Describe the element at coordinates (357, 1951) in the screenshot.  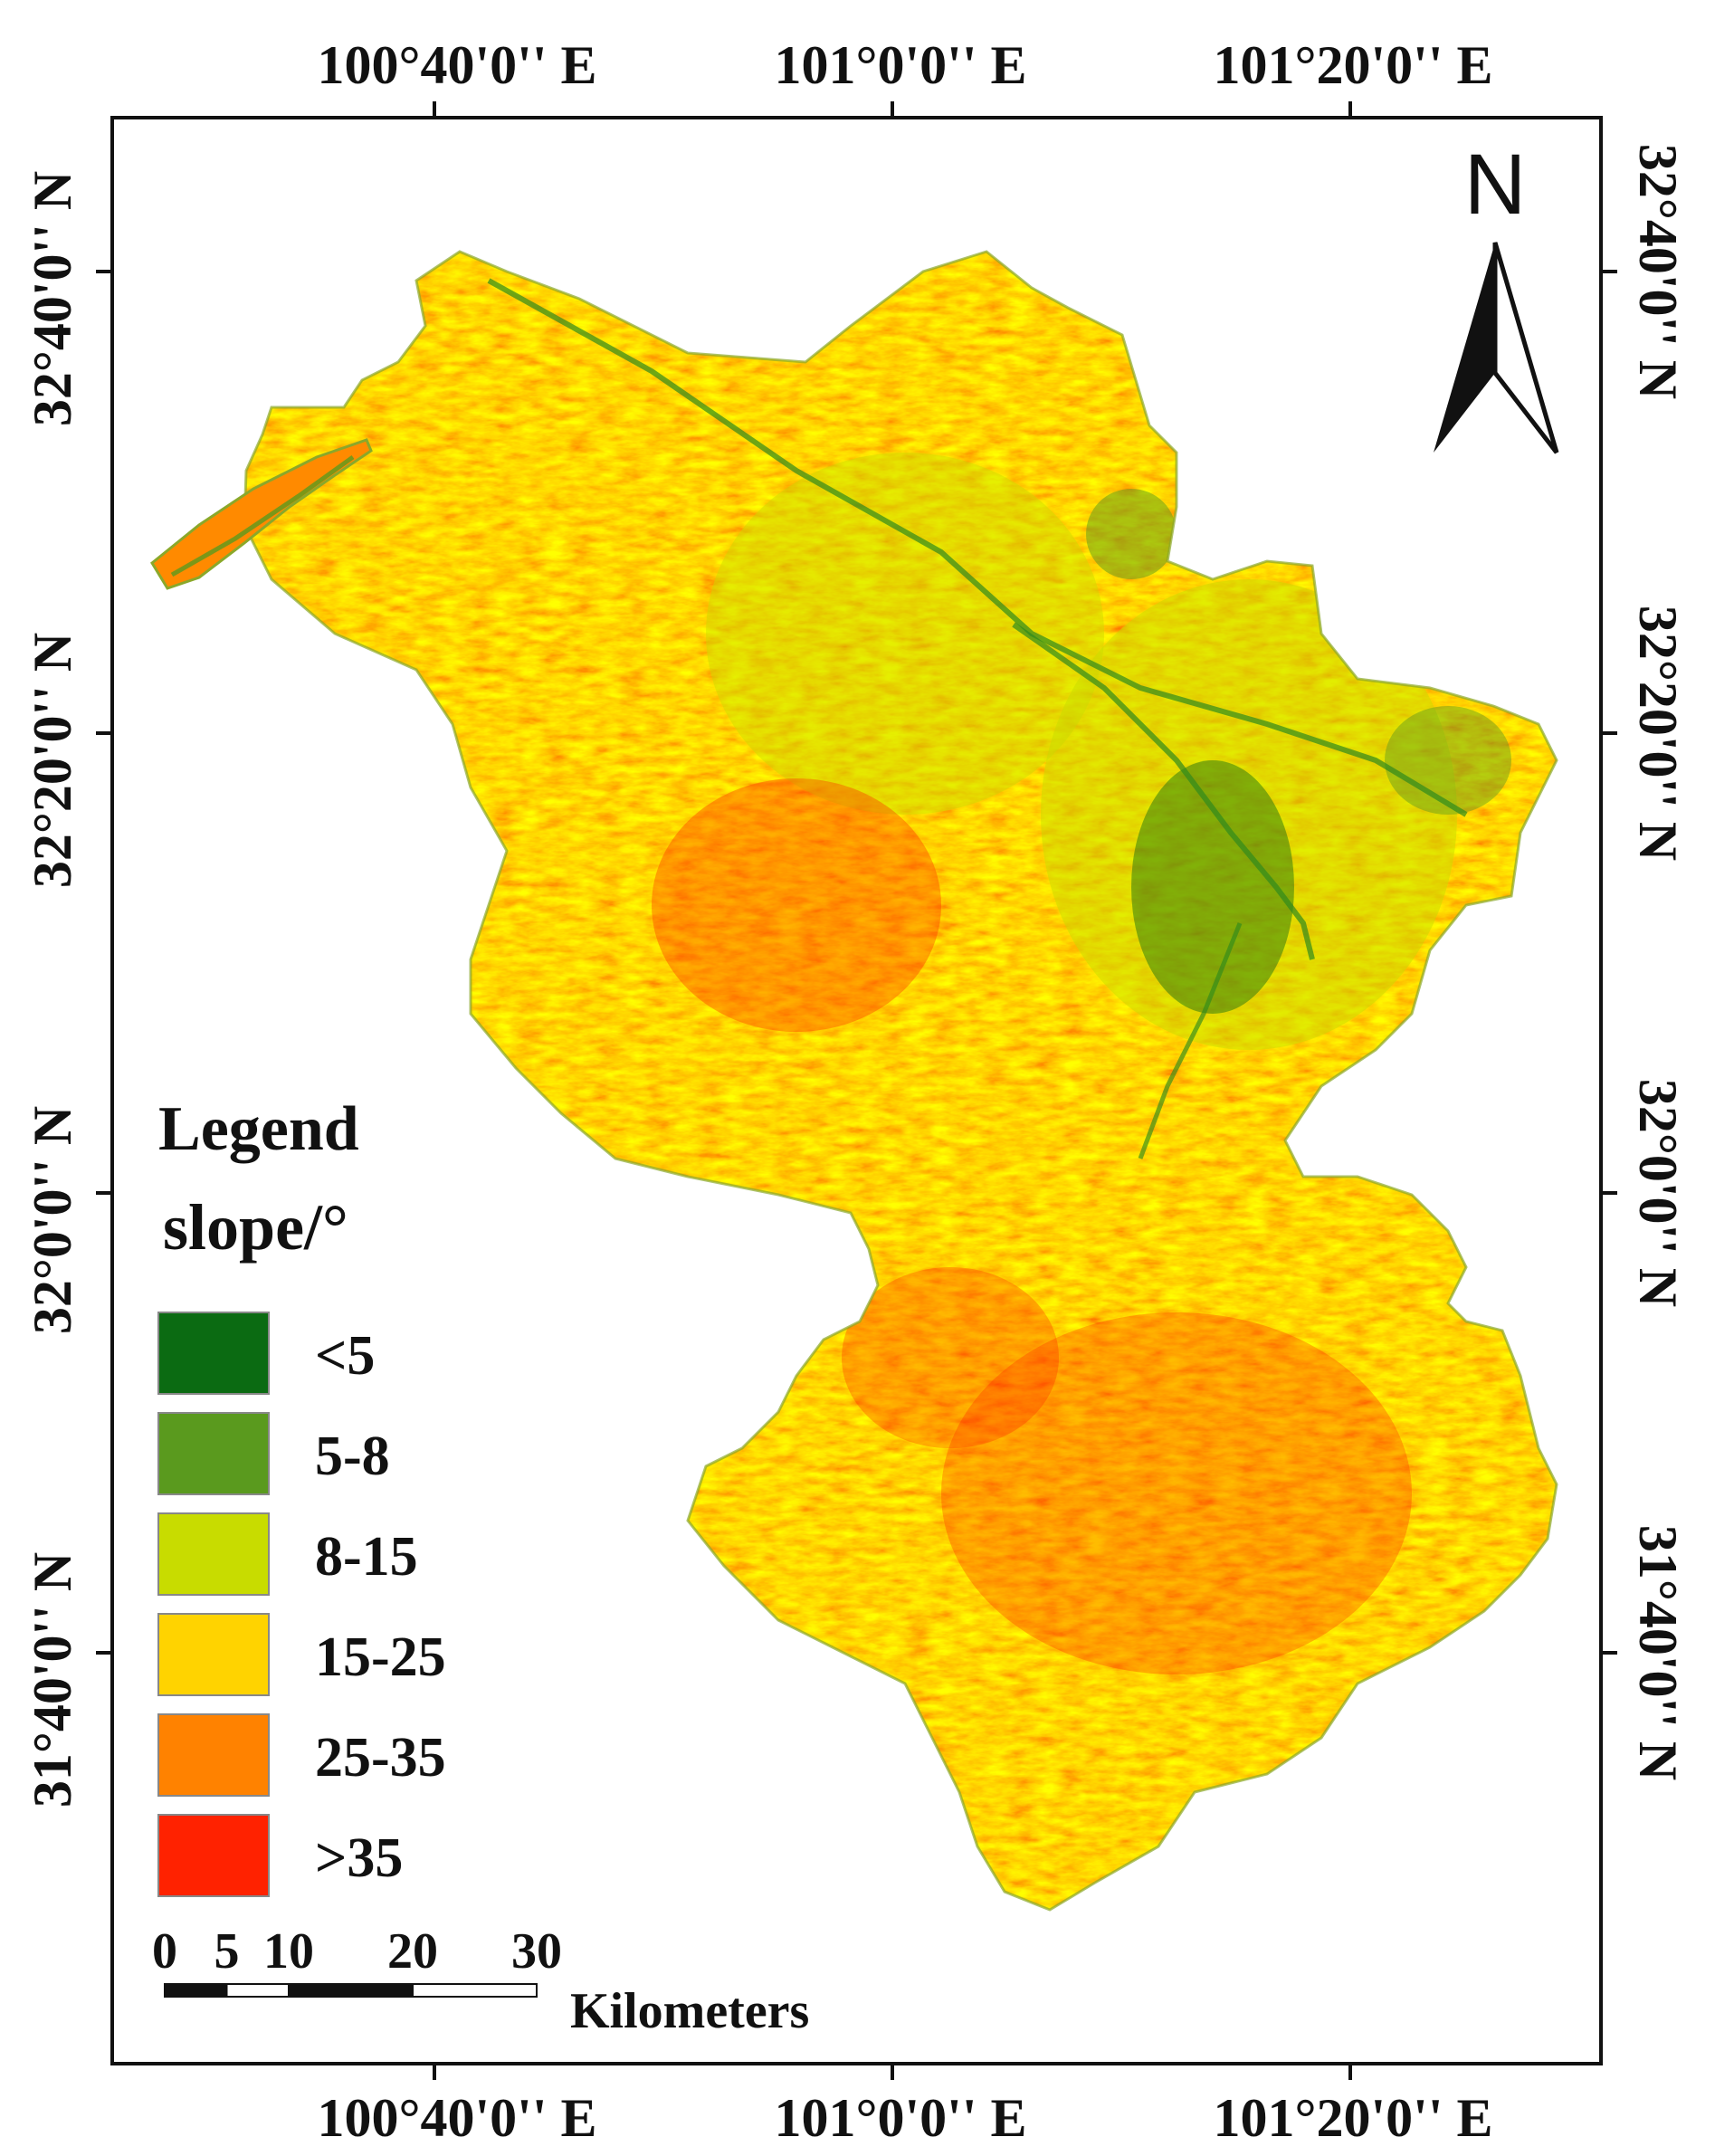
I see `scale-ticks: 0 5 10 20 30` at that location.